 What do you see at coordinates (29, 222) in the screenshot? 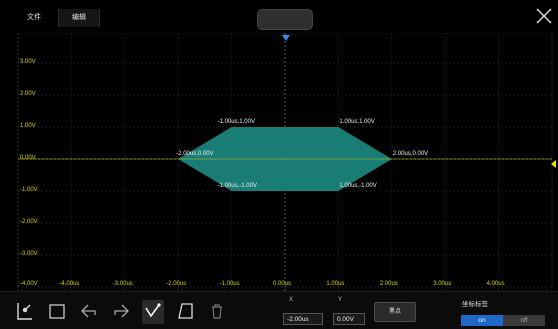
I see `y-axis-label: -2.00V` at bounding box center [29, 222].